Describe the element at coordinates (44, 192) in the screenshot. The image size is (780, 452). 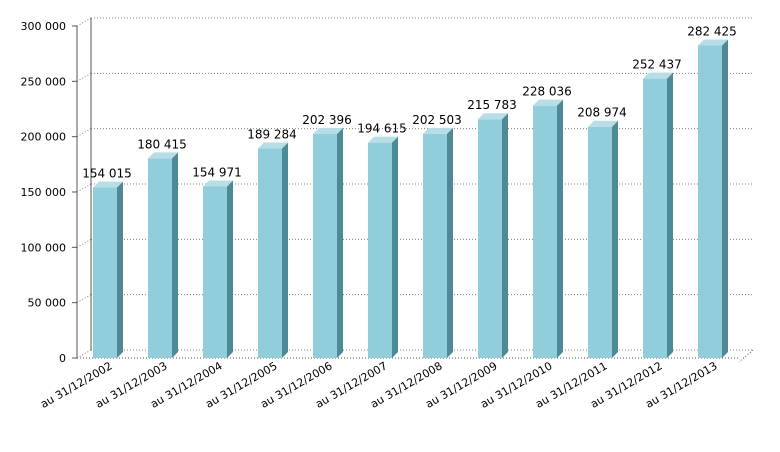
I see `y-tick-label: 150 000` at that location.